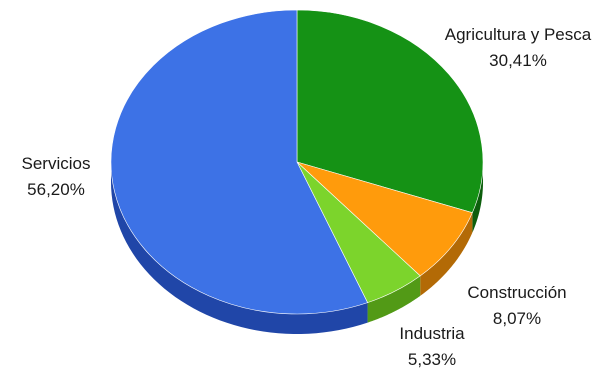 The width and height of the screenshot is (615, 370). What do you see at coordinates (518, 34) in the screenshot?
I see `label-agricultura-name: Agricultura y Pesca` at bounding box center [518, 34].